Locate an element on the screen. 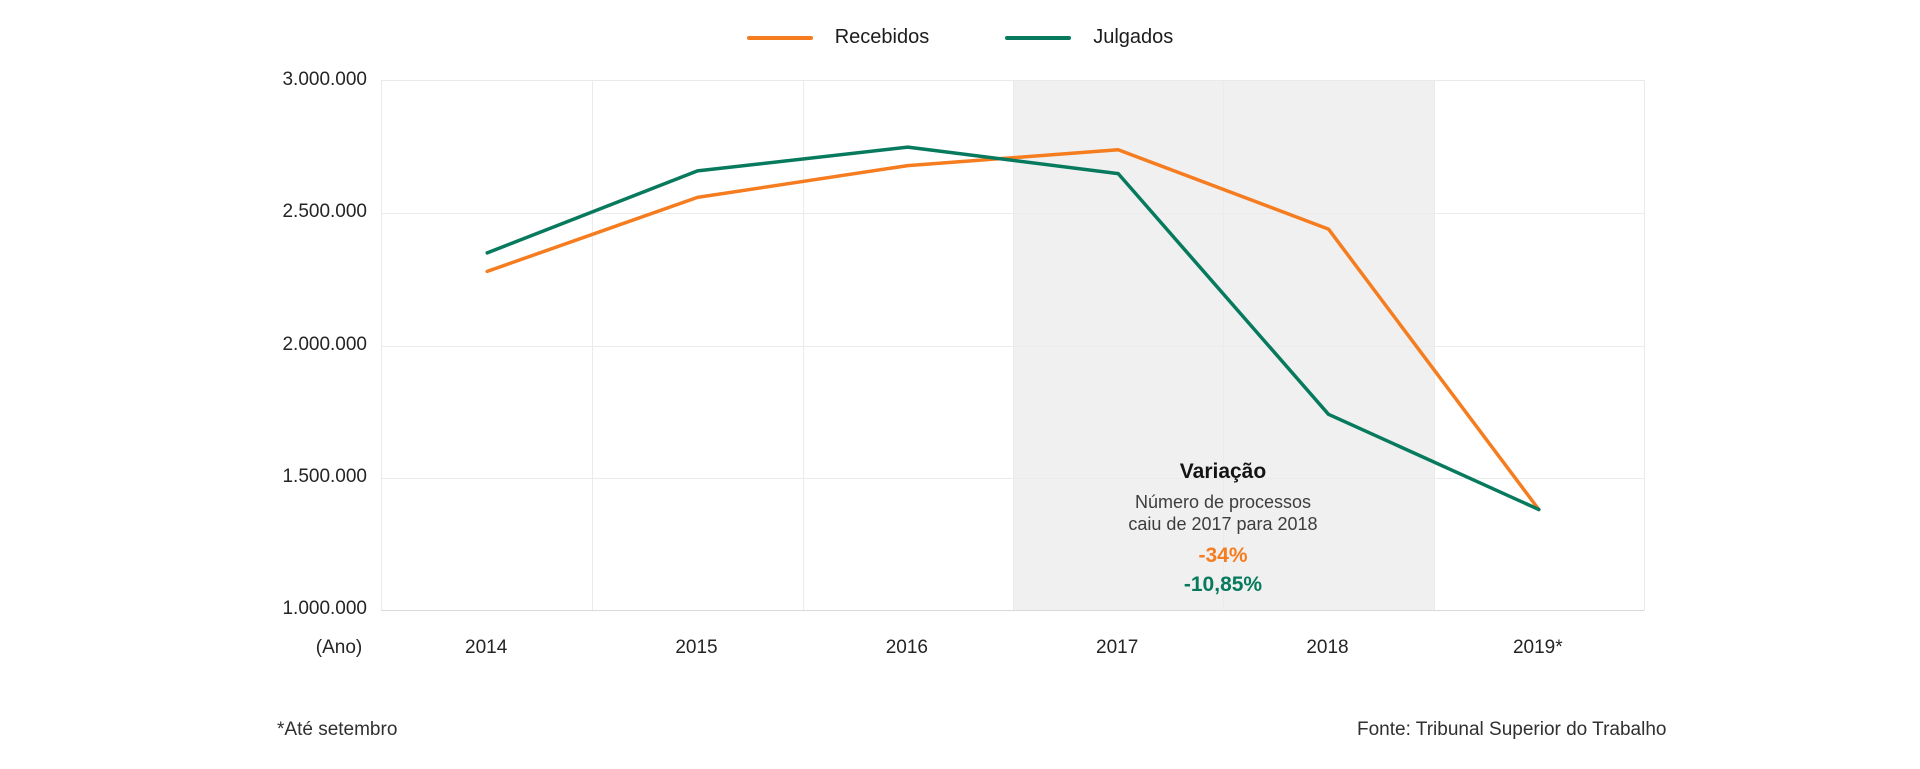 This screenshot has width=1920, height=769. annotation-value-recebidos: -34% is located at coordinates (1223, 555).